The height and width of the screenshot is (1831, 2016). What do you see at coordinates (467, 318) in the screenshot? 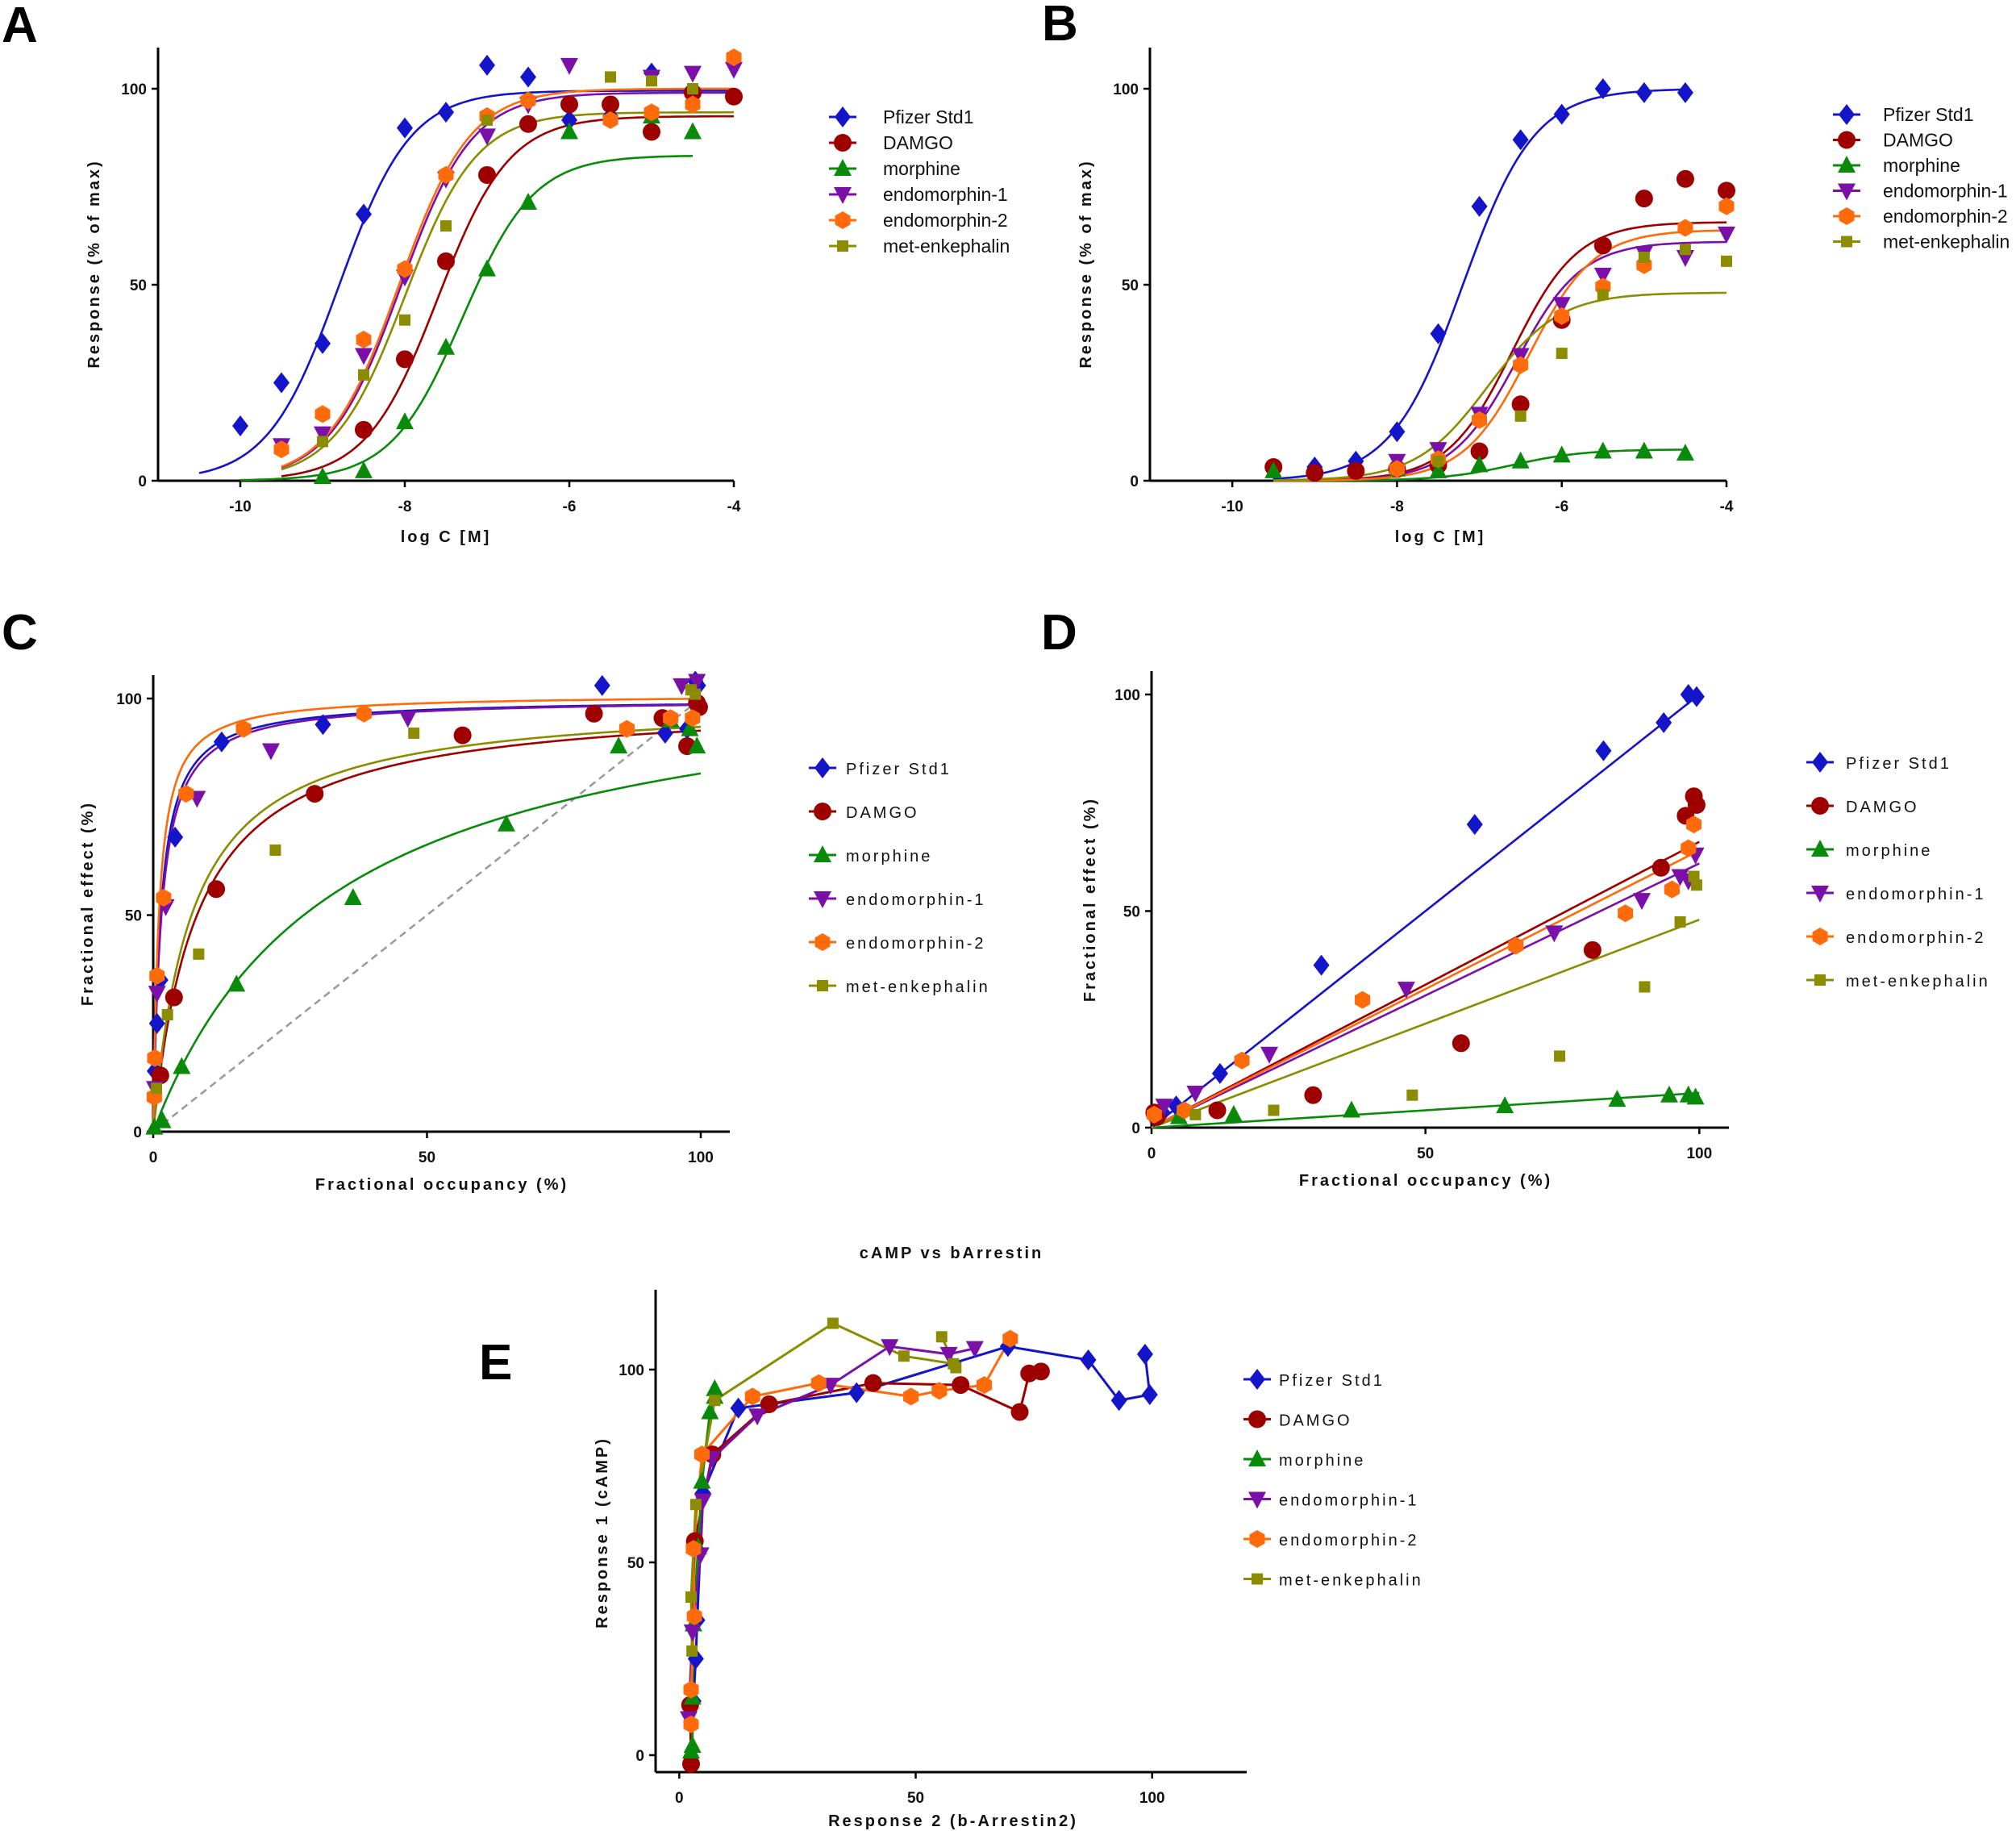
I see `fit-curve-morphine` at bounding box center [467, 318].